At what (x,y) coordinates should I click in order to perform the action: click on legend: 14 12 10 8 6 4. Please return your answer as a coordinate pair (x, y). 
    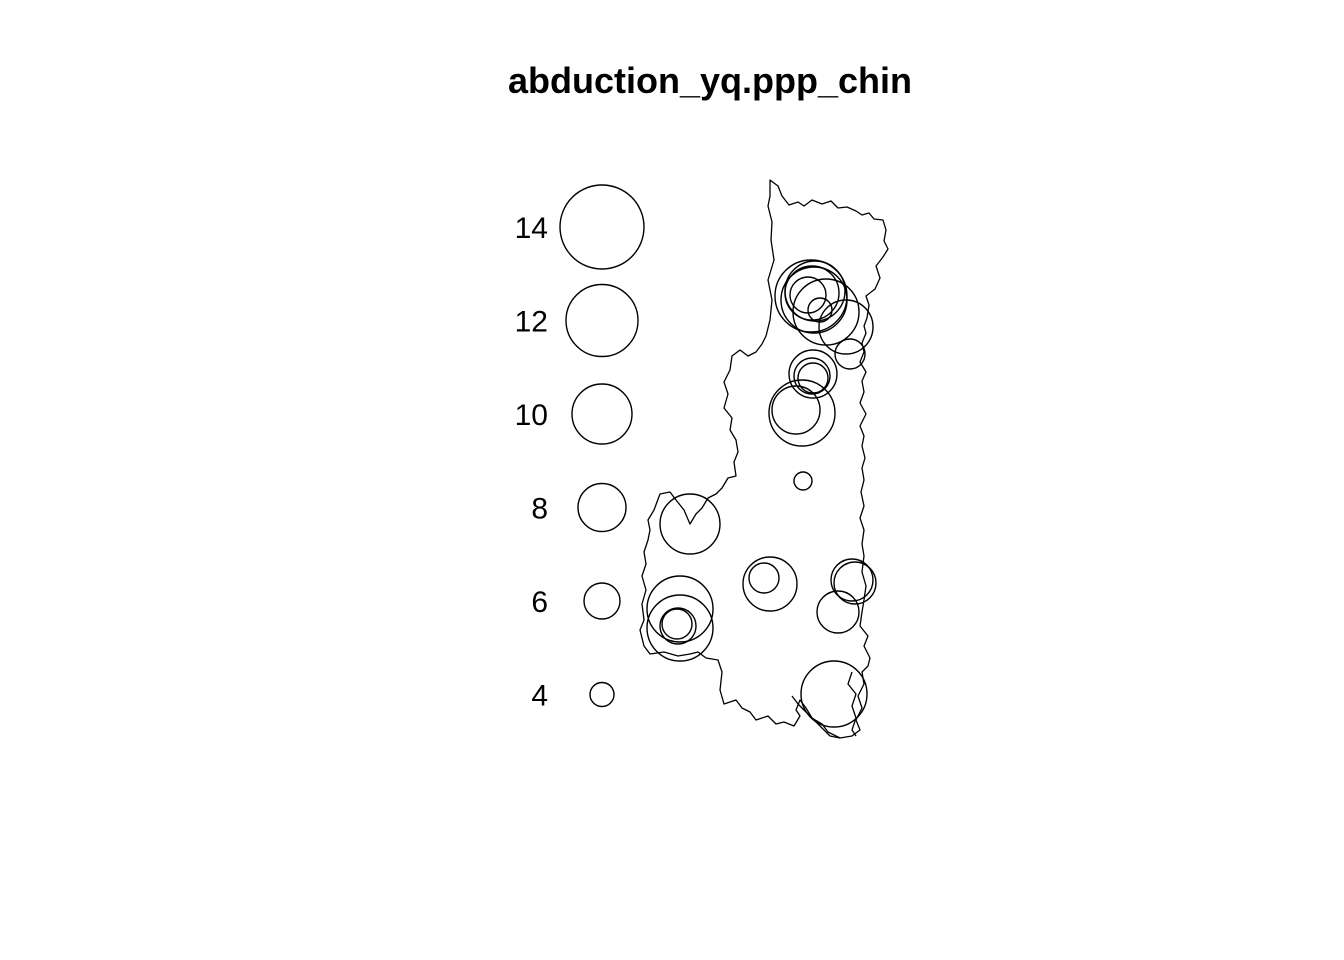
    Looking at the image, I should click on (580, 448).